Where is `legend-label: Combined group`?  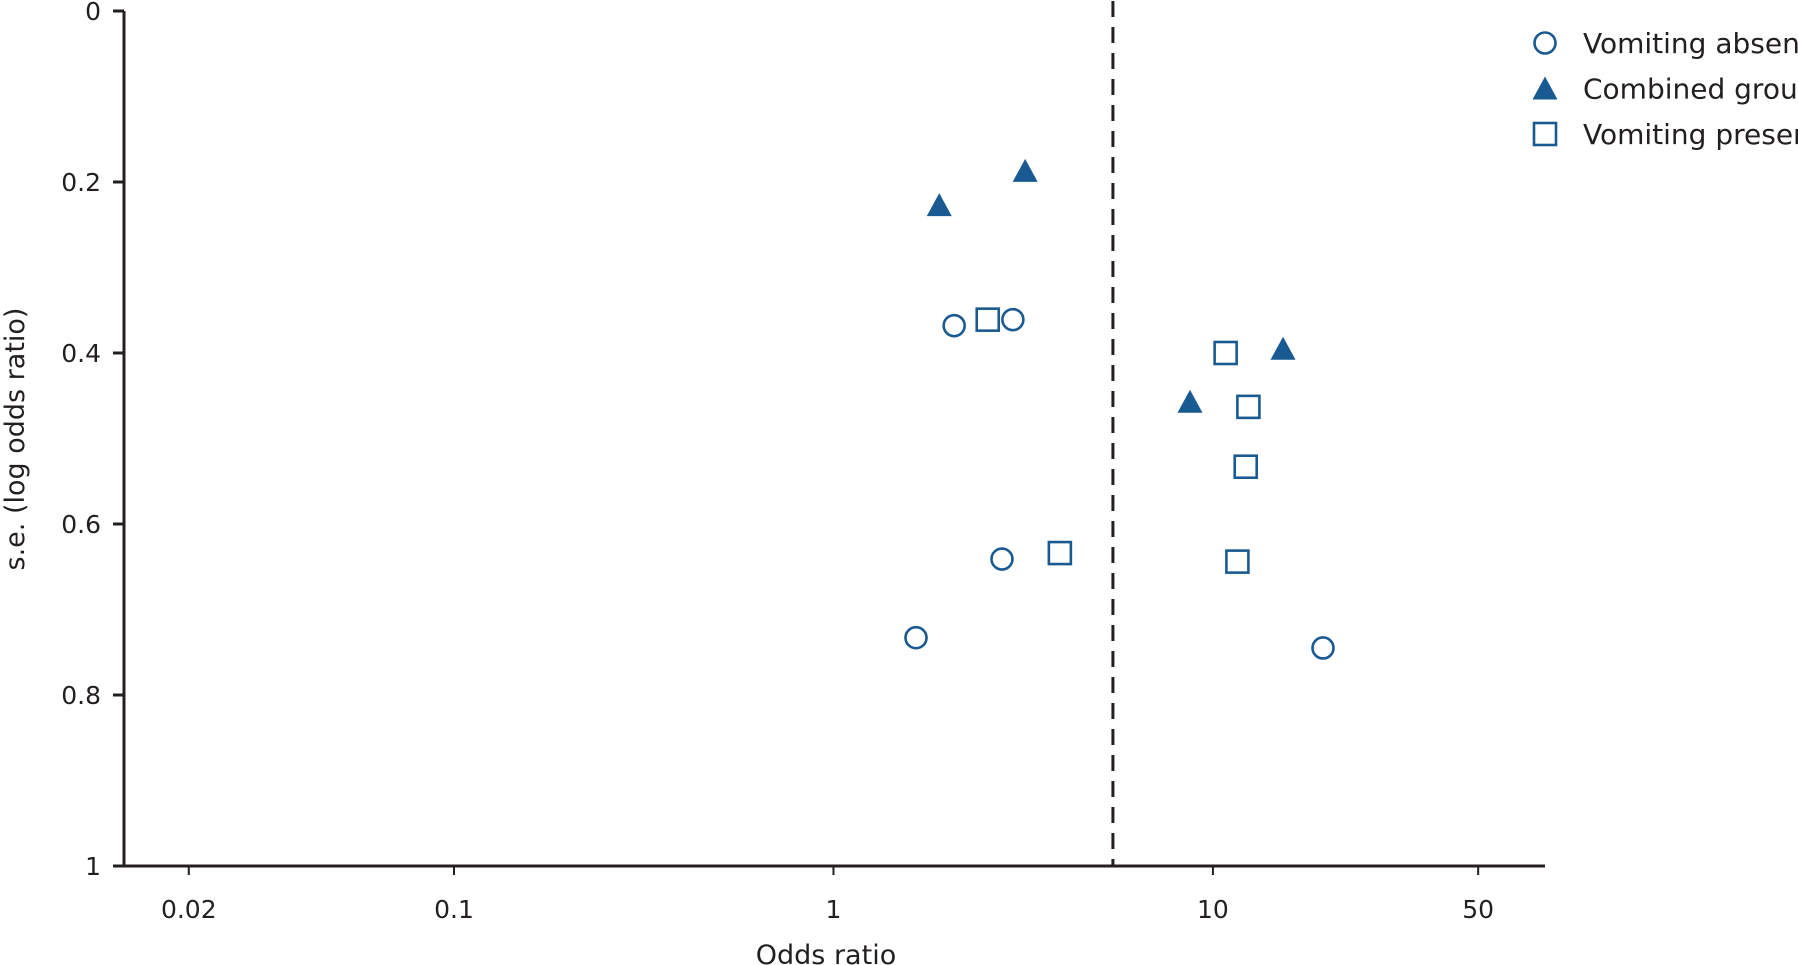 legend-label: Combined group is located at coordinates (1690, 89).